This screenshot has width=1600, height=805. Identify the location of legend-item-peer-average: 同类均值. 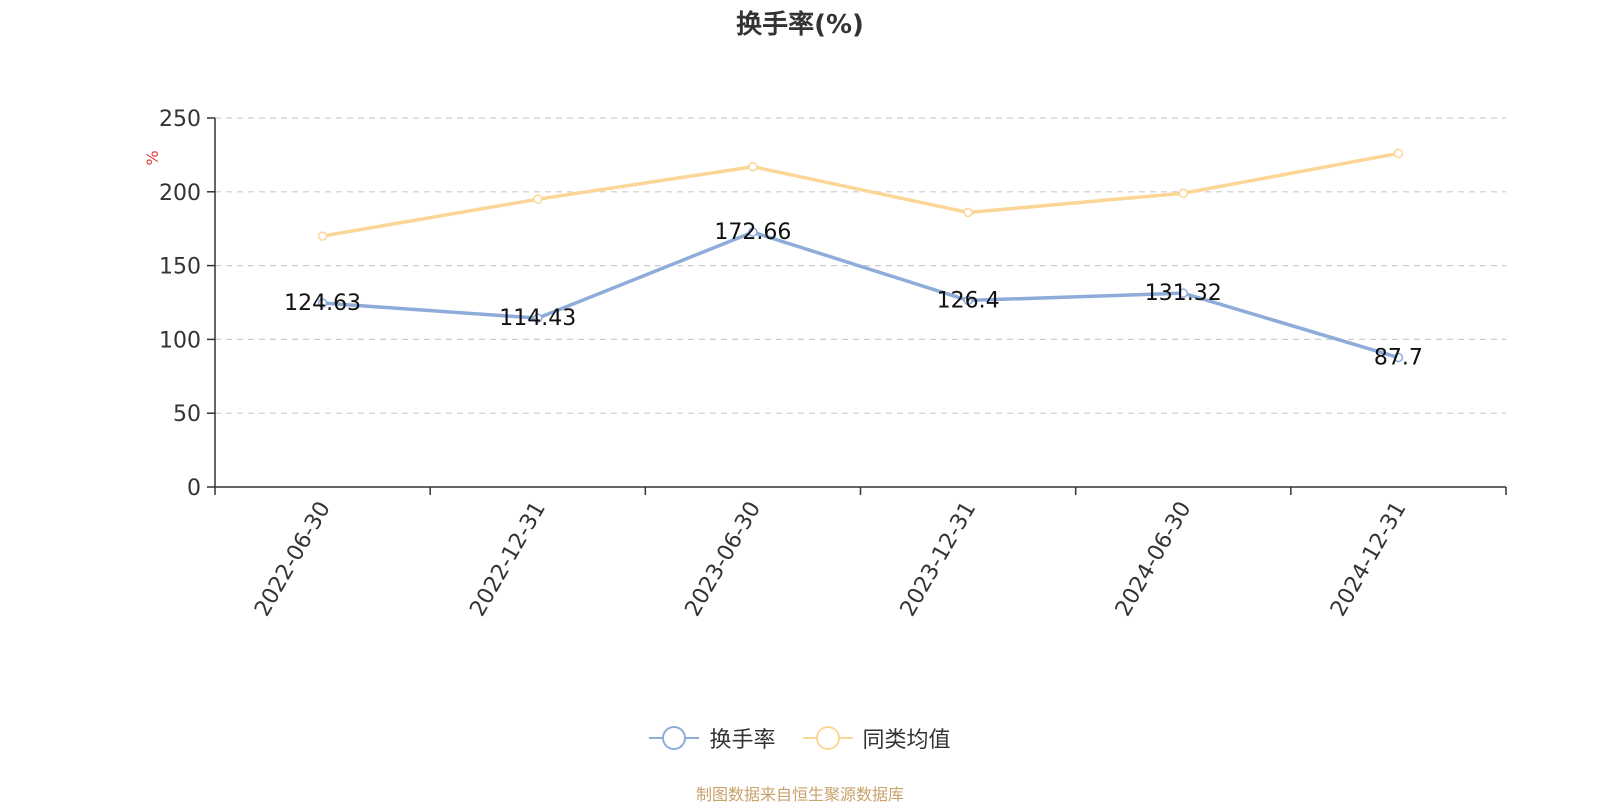
(876, 738).